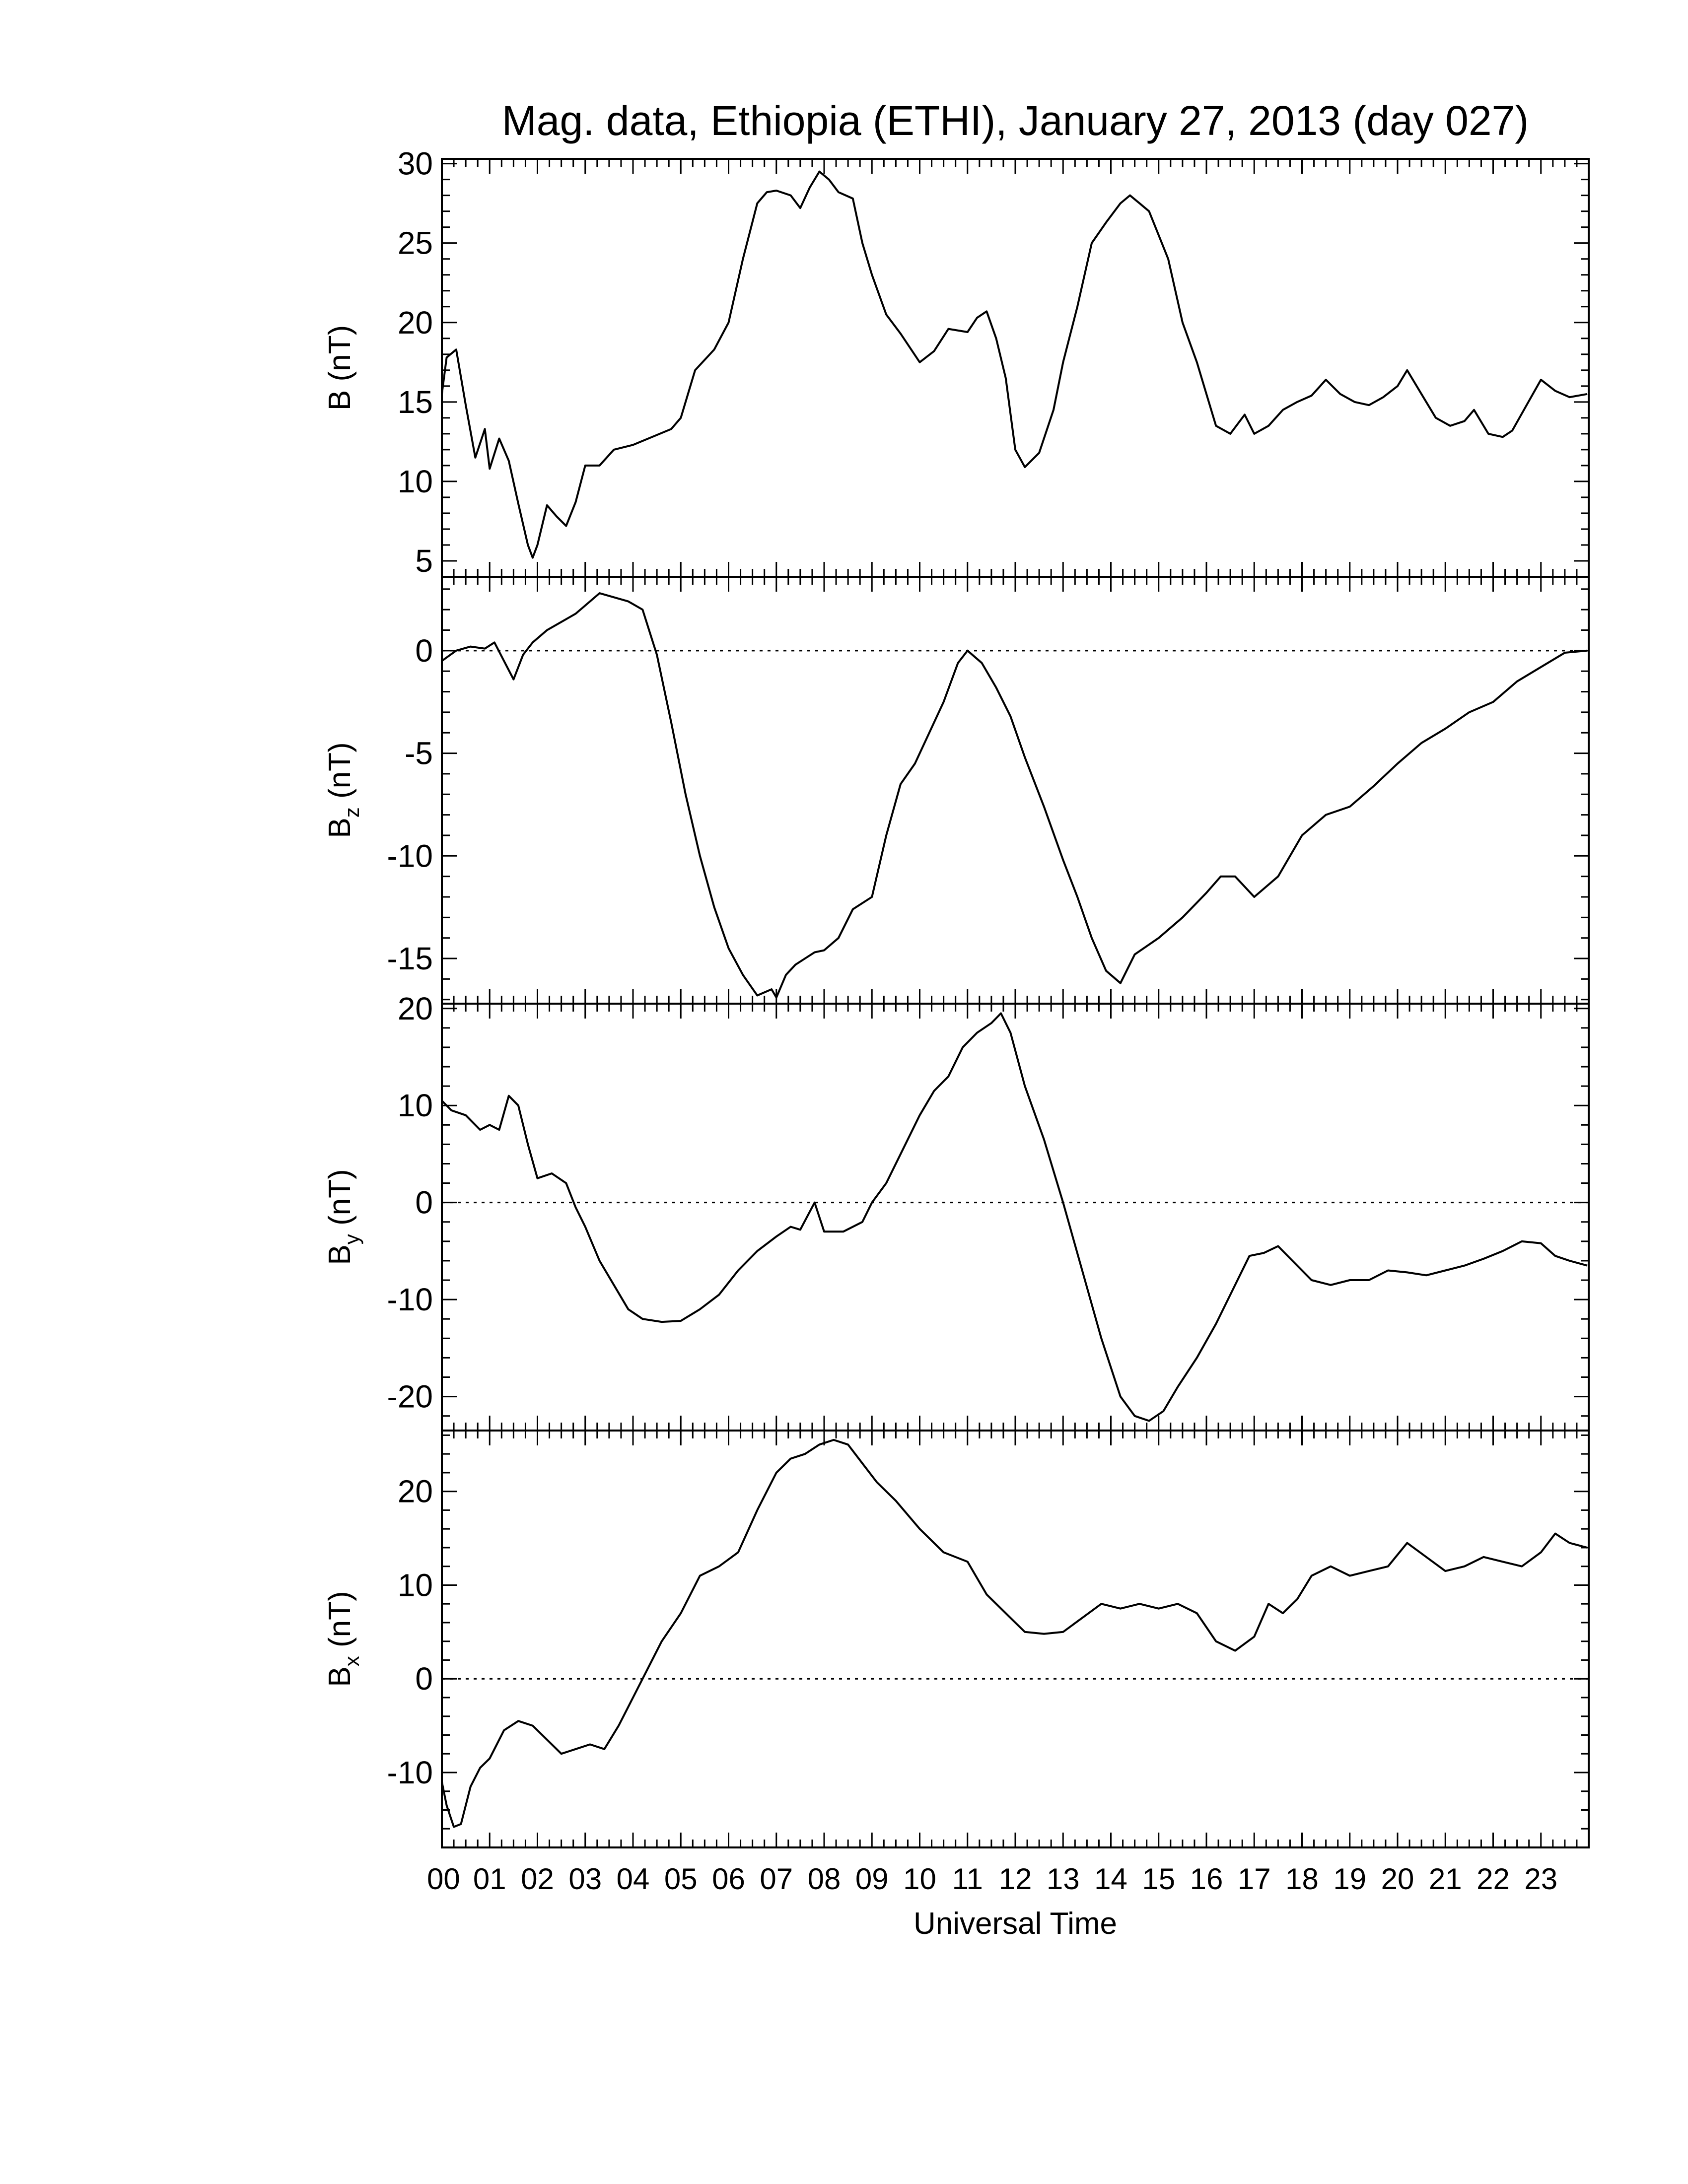  I want to click on panel-bz: 0 -5 -10 -15 Bz (nT), so click(956, 790).